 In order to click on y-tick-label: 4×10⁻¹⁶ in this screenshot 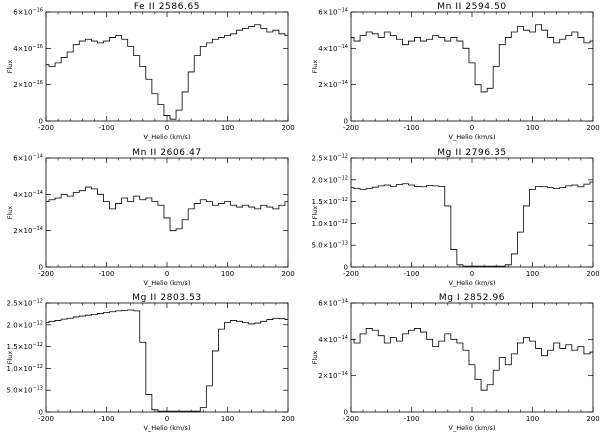, I will do `click(28, 48)`.